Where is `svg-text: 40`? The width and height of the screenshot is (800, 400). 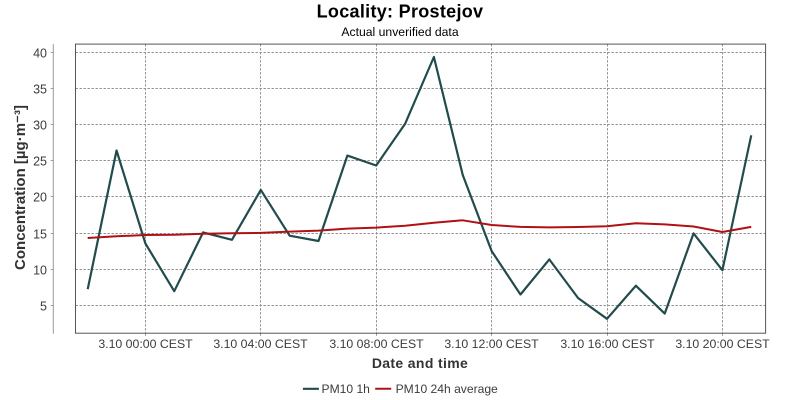 svg-text: 40 is located at coordinates (40, 53).